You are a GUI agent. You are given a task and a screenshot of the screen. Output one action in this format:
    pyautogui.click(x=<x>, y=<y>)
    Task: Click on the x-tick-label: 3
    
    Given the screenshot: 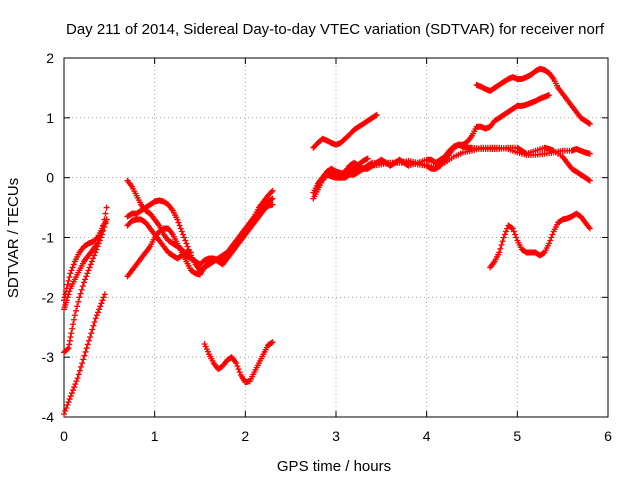 What is the action you would take?
    pyautogui.click(x=336, y=436)
    